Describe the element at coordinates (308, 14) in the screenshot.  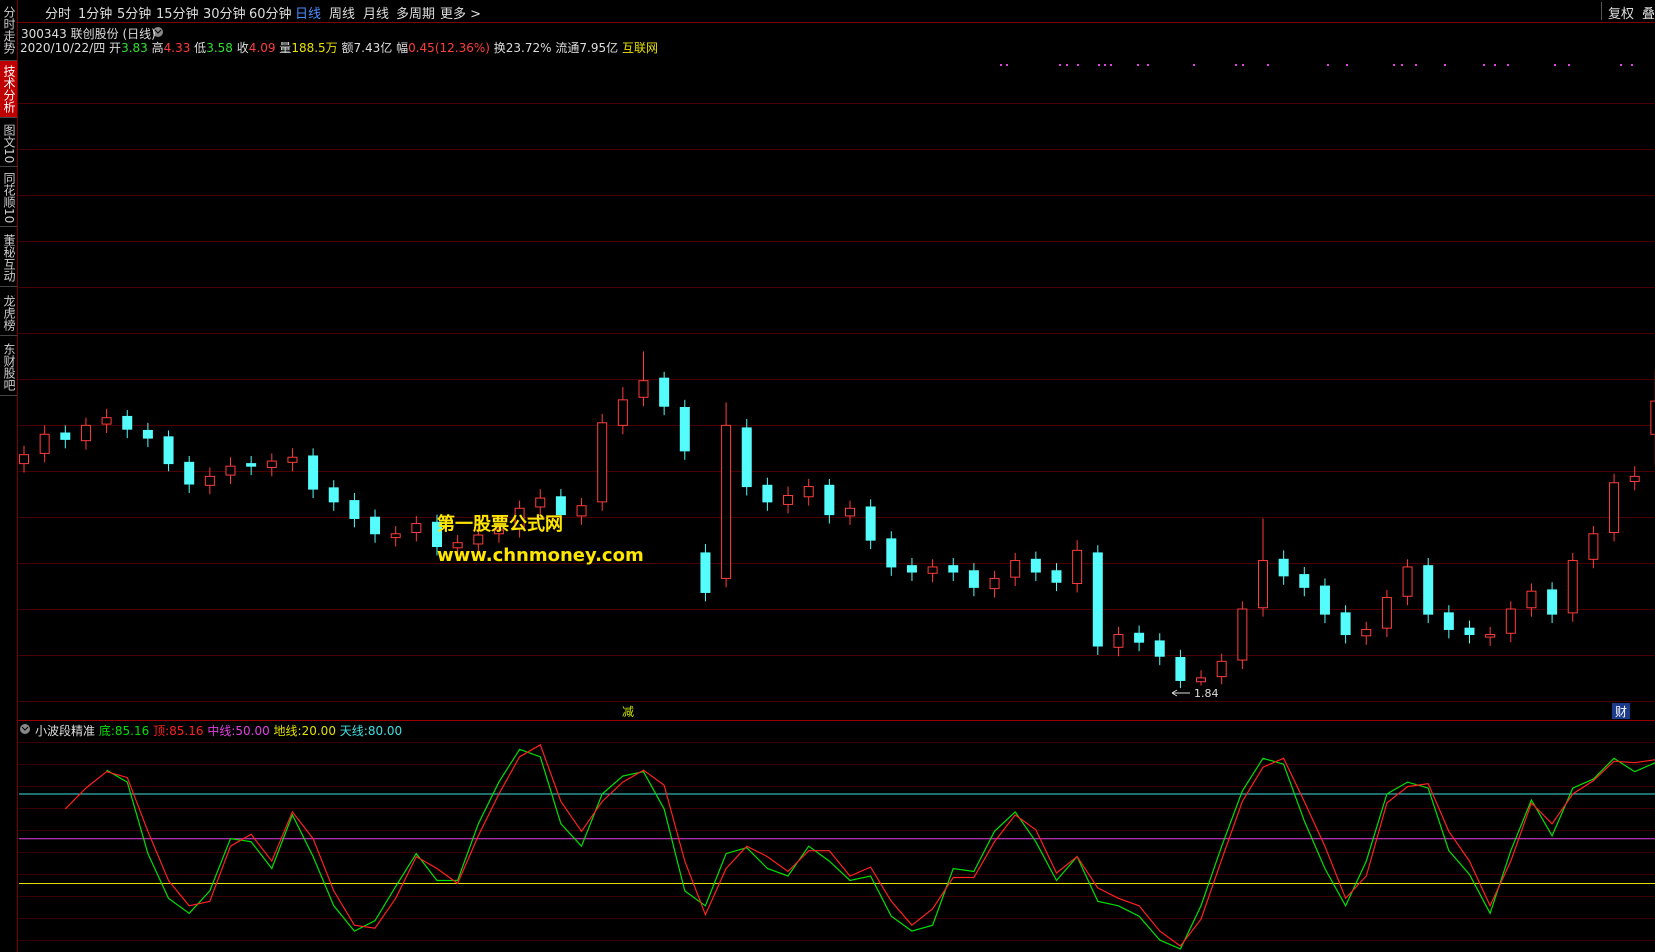
I see `period-button: 日线` at that location.